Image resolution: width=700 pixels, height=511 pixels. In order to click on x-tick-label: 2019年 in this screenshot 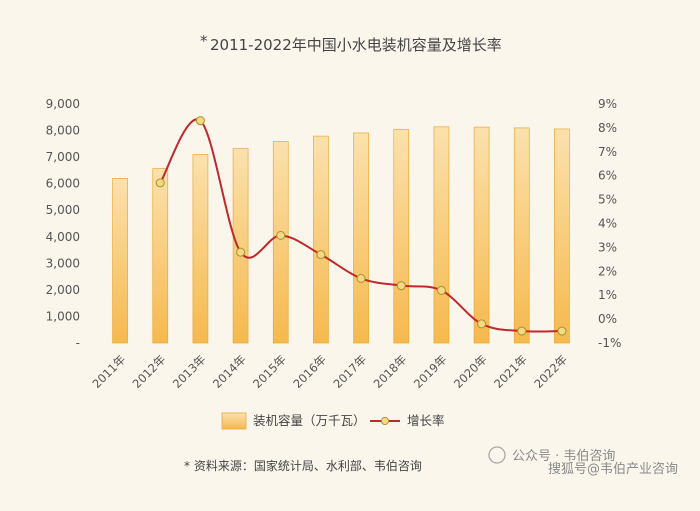, I will do `click(430, 371)`.